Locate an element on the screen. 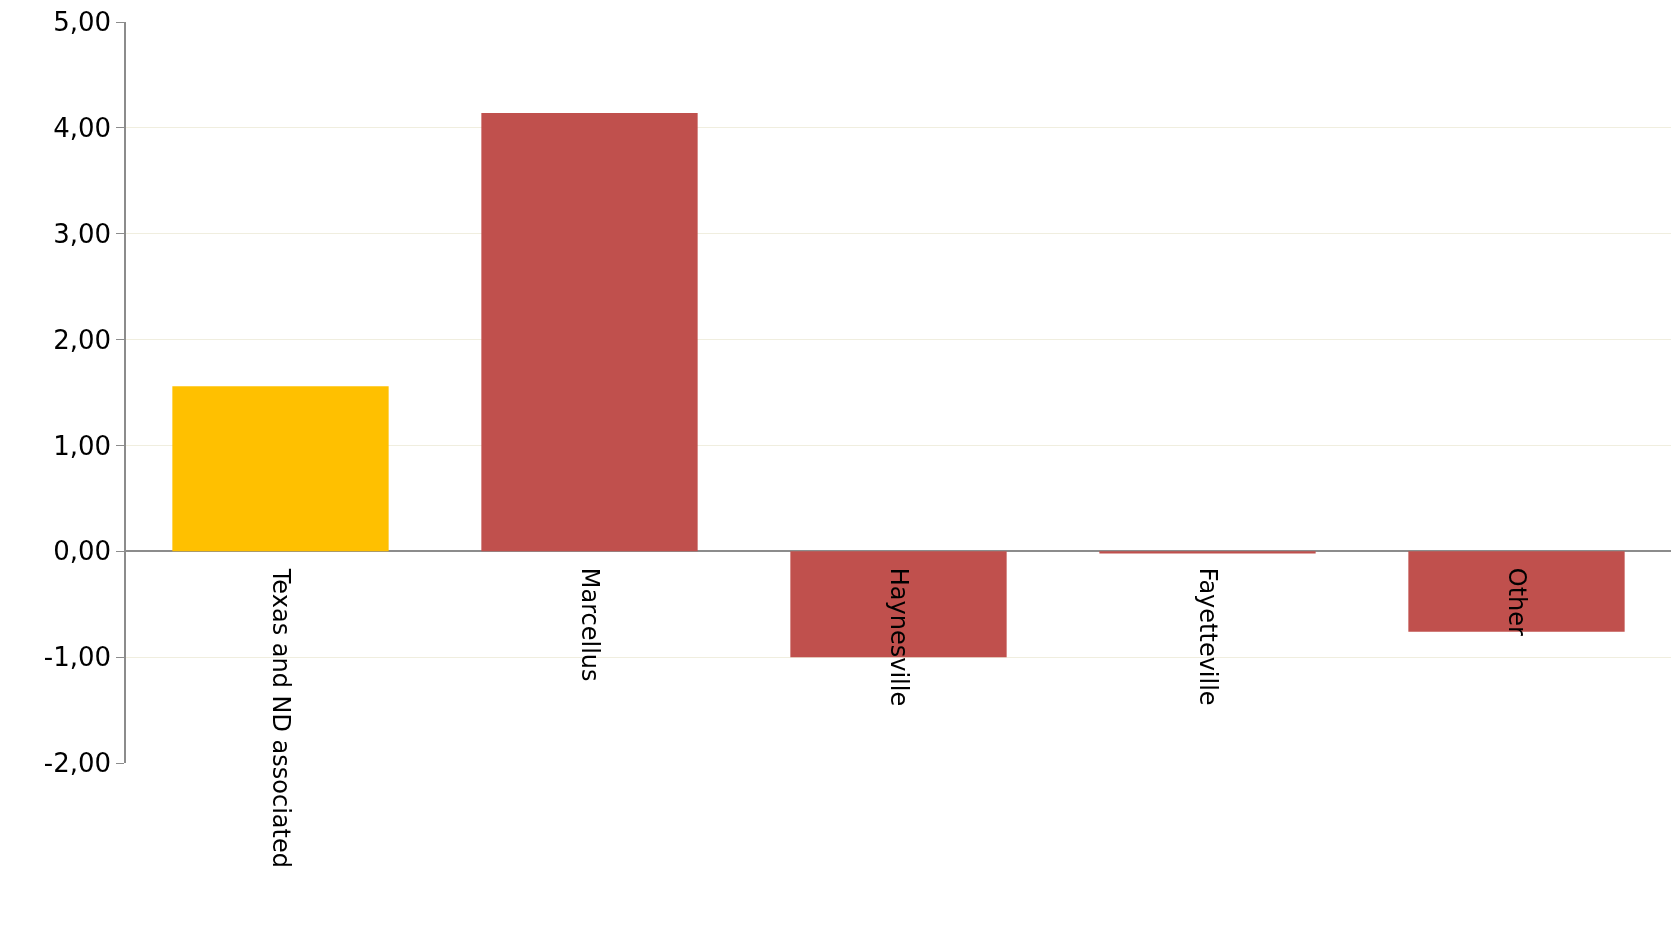  x-tick-label: Other is located at coordinates (1516, 602).